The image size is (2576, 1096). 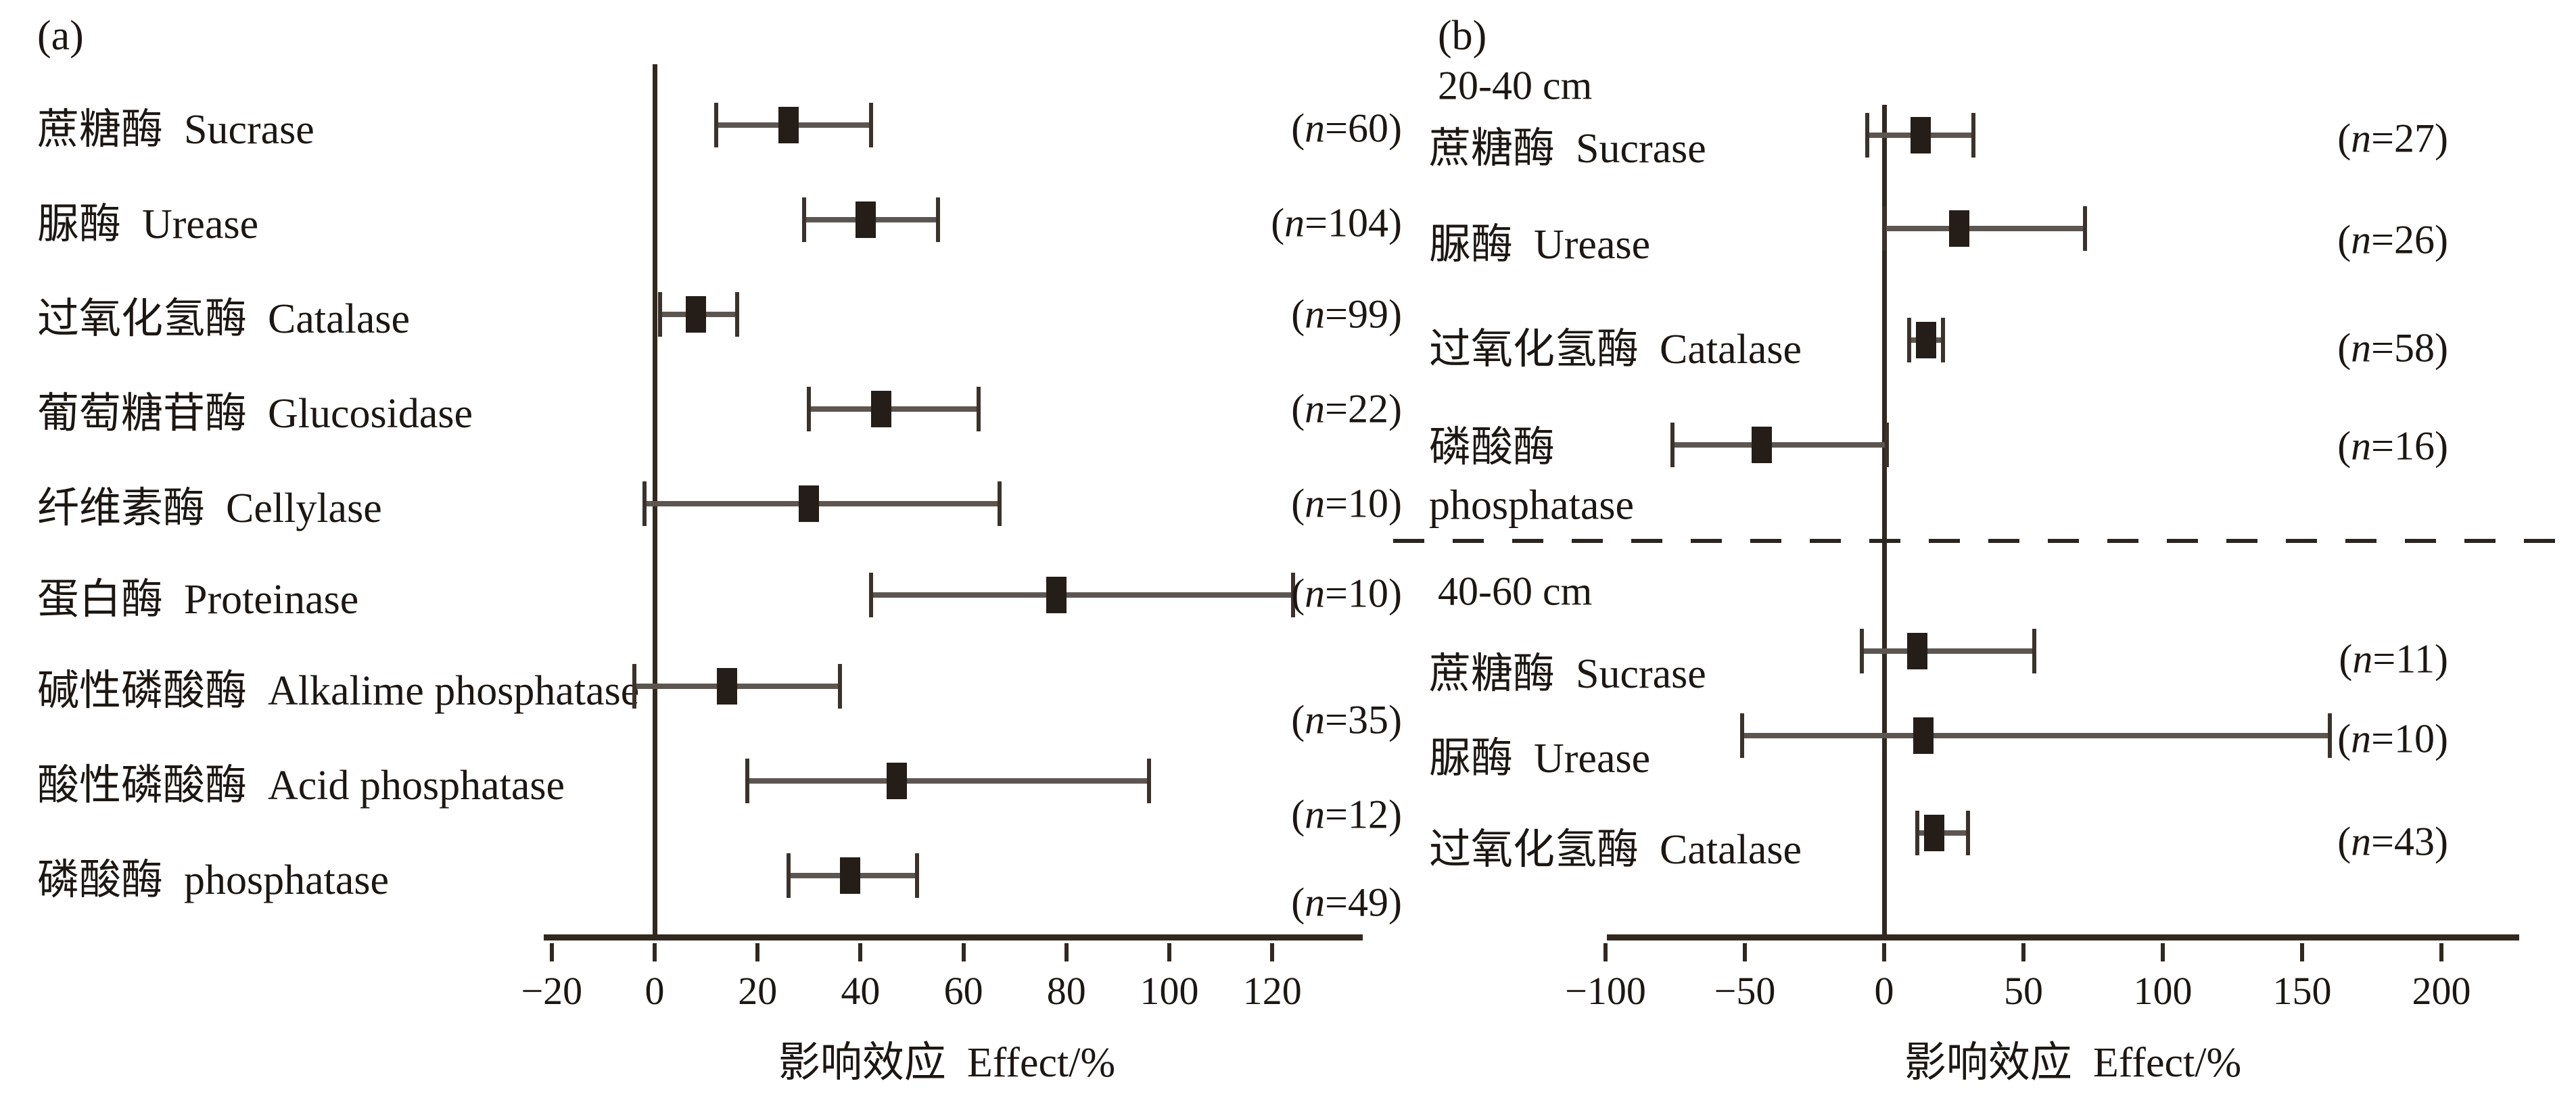 I want to click on x-axis-line, so click(x=2063, y=937).